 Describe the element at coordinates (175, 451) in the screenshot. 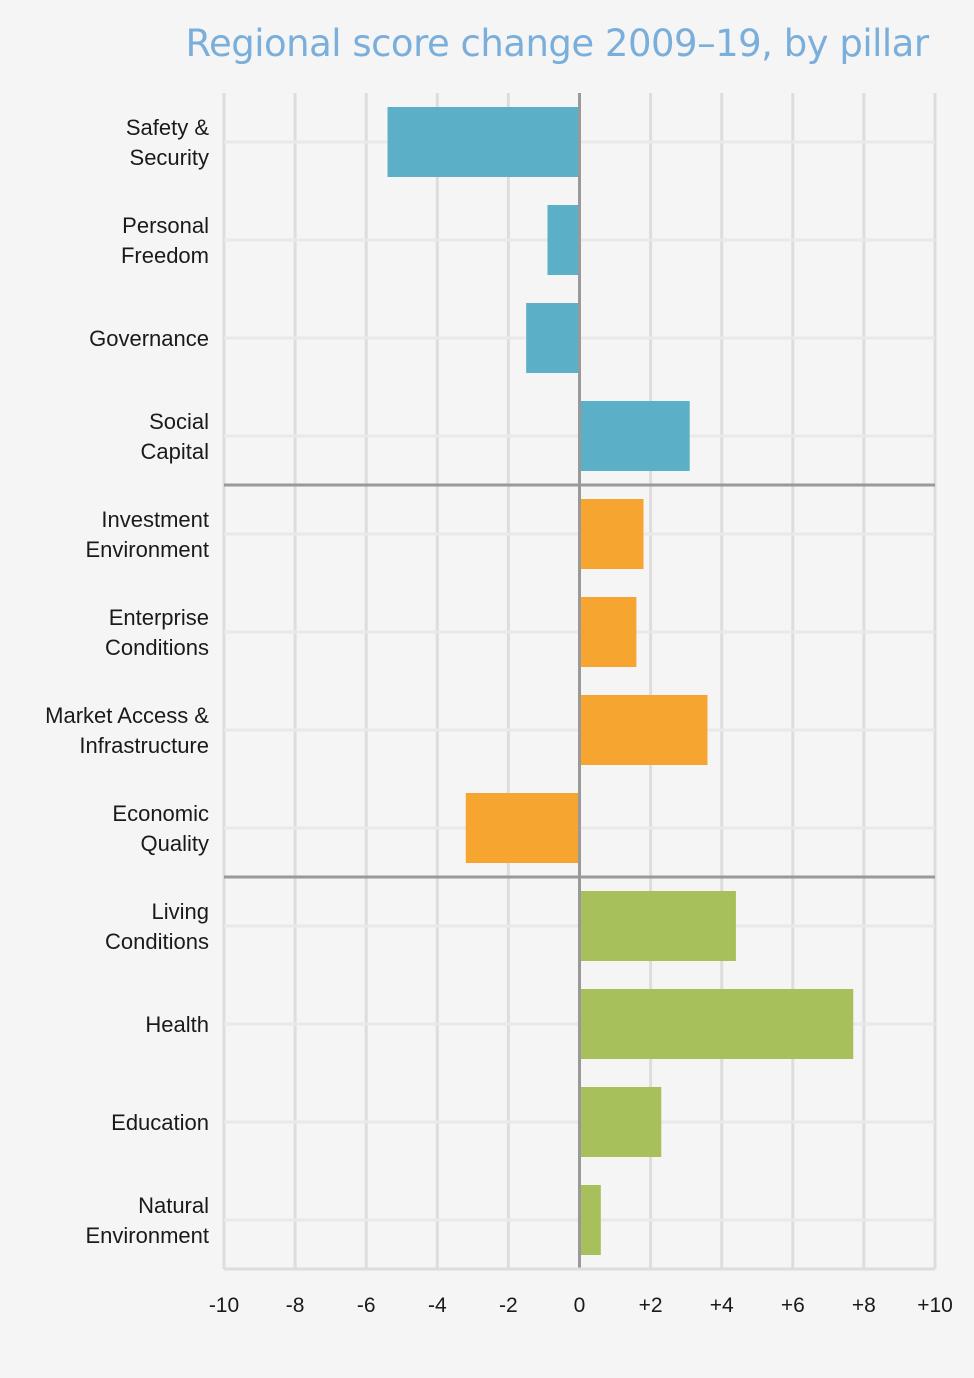

I see `category-label: Capital` at that location.